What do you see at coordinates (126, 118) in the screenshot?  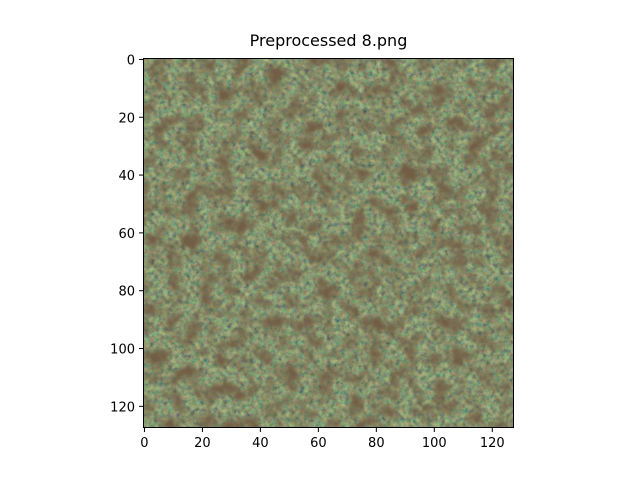 I see `y-tick-label: 20` at bounding box center [126, 118].